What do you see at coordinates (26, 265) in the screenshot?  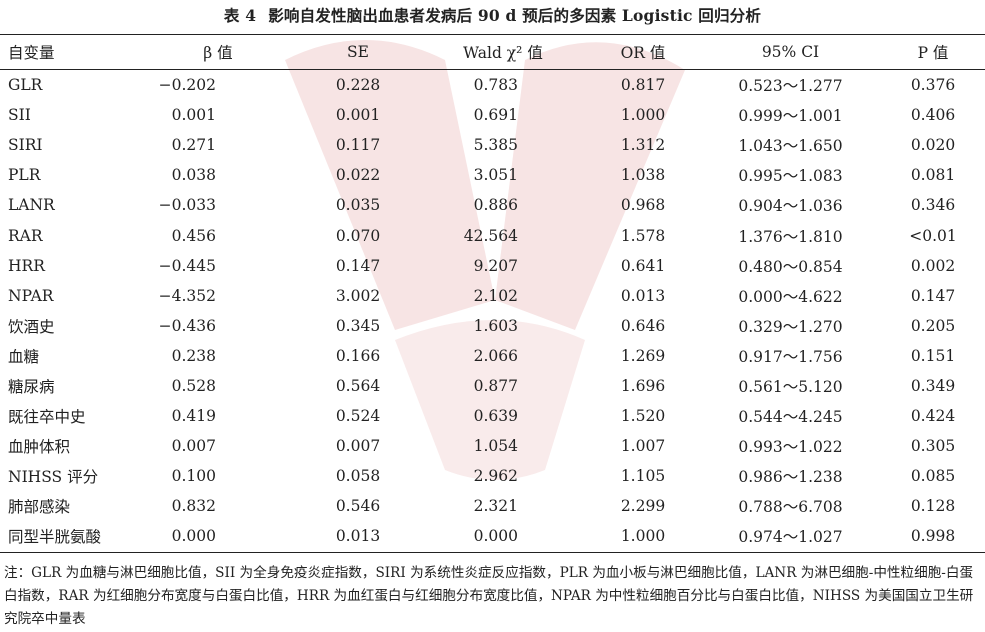 I see `table-cell: HRR` at bounding box center [26, 265].